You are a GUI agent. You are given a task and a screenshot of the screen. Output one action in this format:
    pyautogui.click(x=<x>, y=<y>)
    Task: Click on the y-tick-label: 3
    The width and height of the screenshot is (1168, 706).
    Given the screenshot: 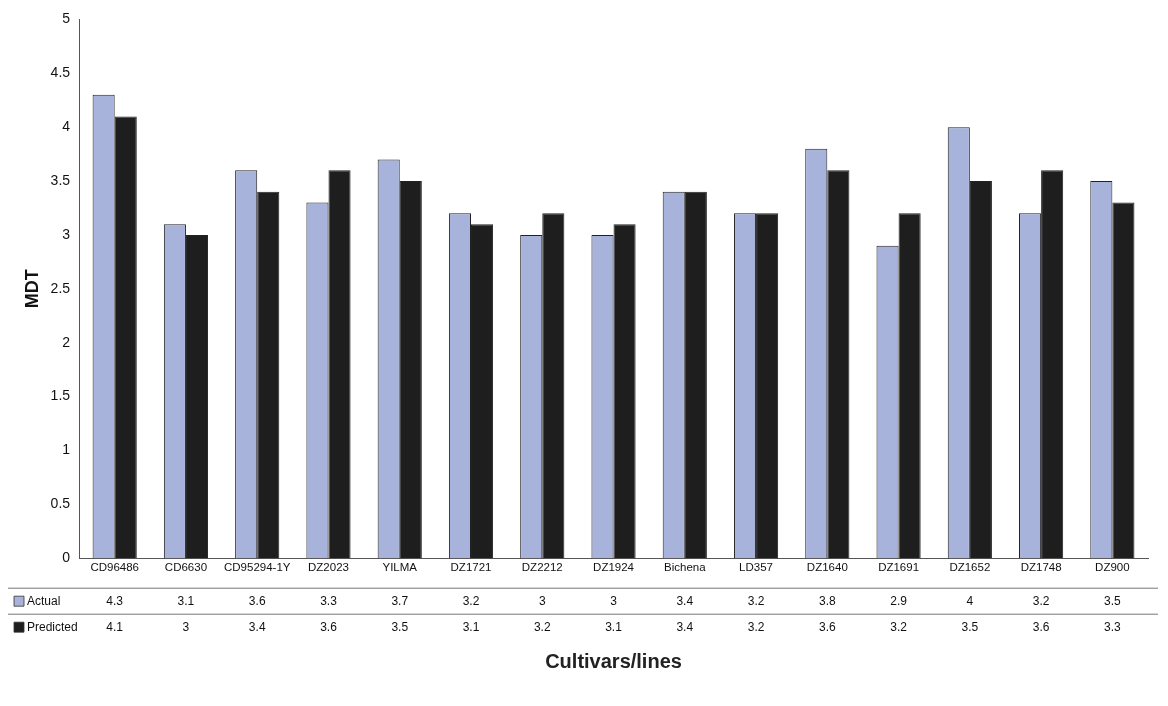 What is the action you would take?
    pyautogui.click(x=66, y=233)
    